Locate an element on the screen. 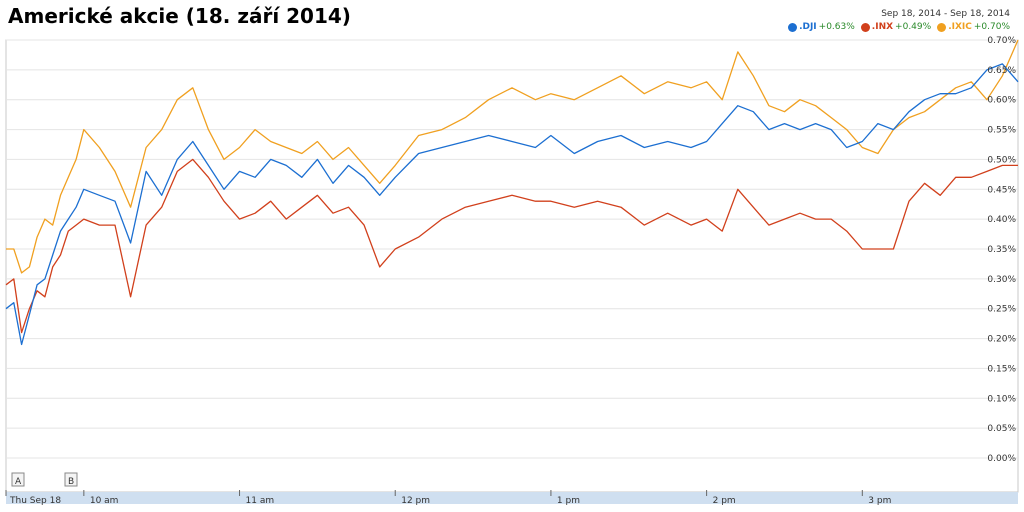 This screenshot has width=1024, height=512. y-tick-label: 0.25% is located at coordinates (1001, 310).